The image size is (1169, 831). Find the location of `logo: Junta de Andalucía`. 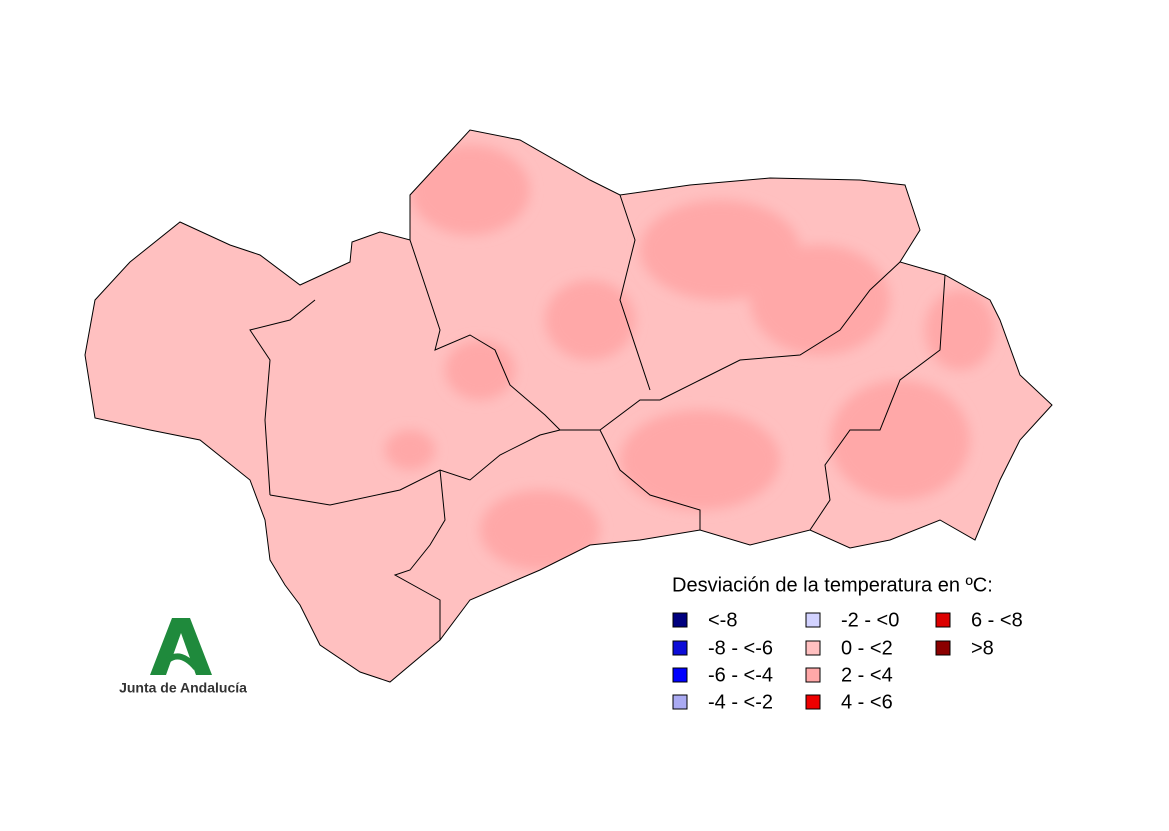

logo: Junta de Andalucía is located at coordinates (183, 657).